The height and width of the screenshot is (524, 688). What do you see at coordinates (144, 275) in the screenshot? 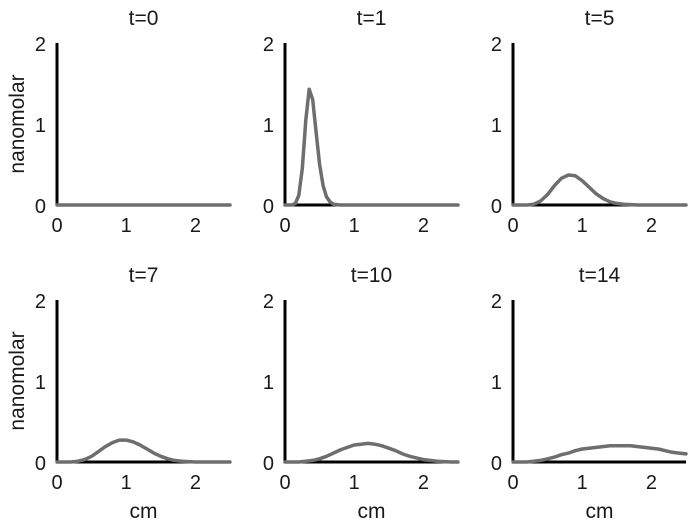
I see `panel-title: t=7` at bounding box center [144, 275].